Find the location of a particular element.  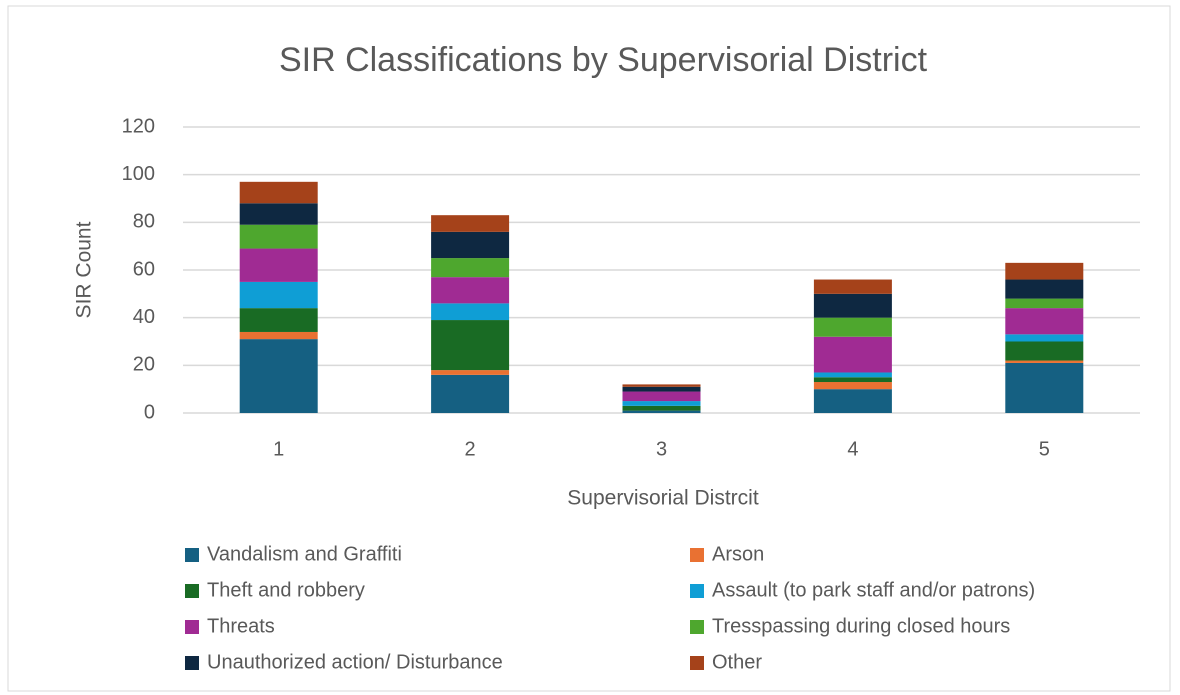

x-tick-label: 5 is located at coordinates (1044, 449).